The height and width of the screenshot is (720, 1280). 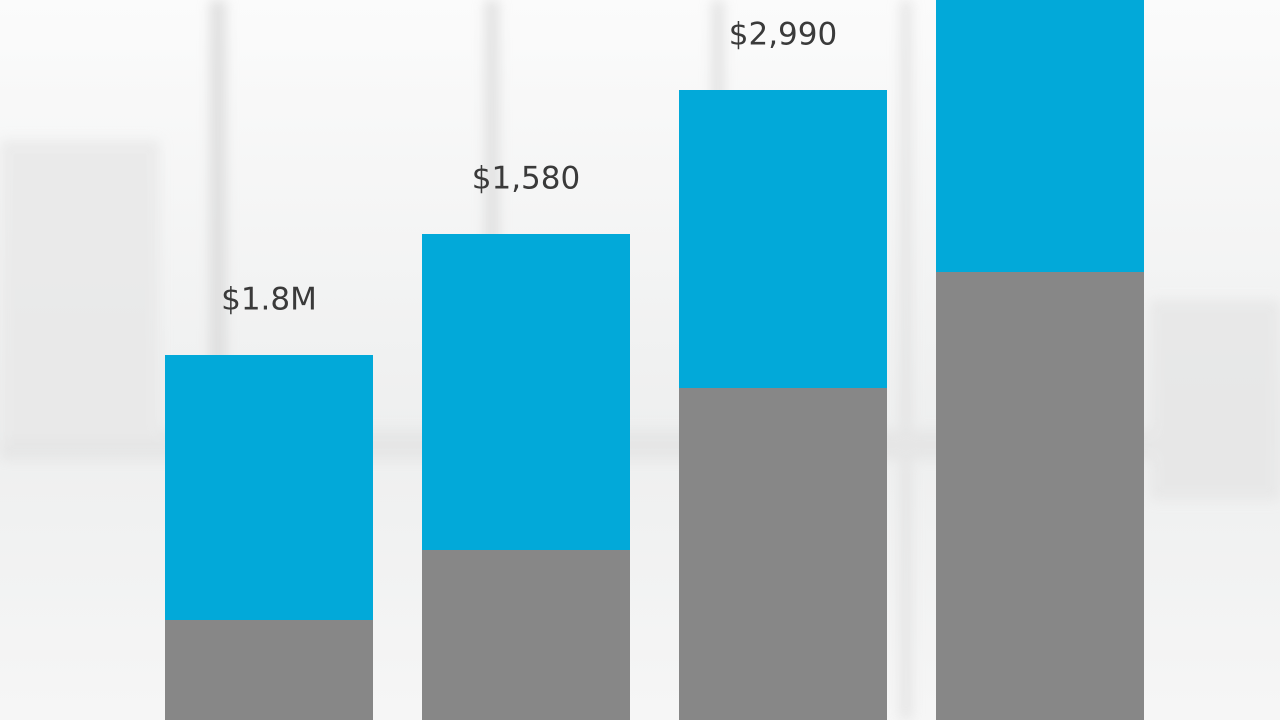 What do you see at coordinates (526, 179) in the screenshot?
I see `bar-total-label: $1,580` at bounding box center [526, 179].